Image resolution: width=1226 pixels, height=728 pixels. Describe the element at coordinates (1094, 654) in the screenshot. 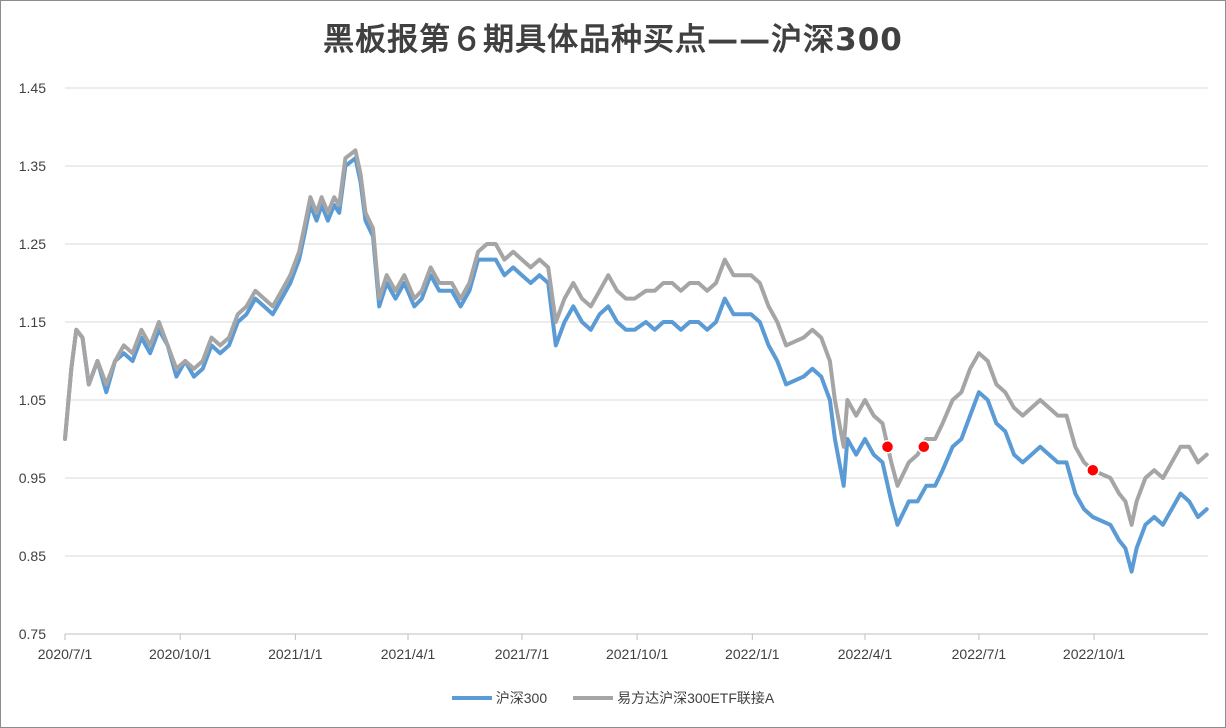

I see `x-tick-label: 2022/10/1` at that location.